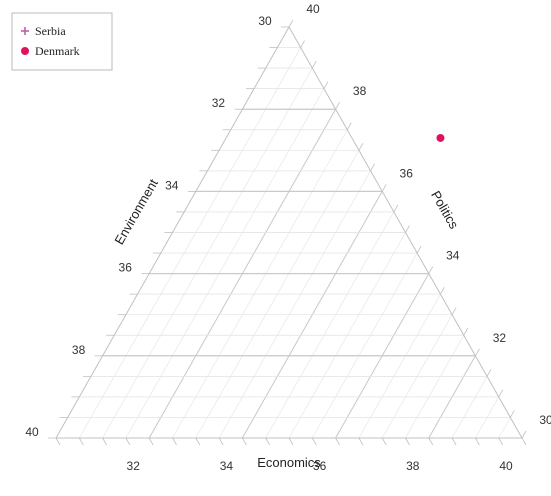 The width and height of the screenshot is (551, 496). I want to click on legend-box, so click(62, 41).